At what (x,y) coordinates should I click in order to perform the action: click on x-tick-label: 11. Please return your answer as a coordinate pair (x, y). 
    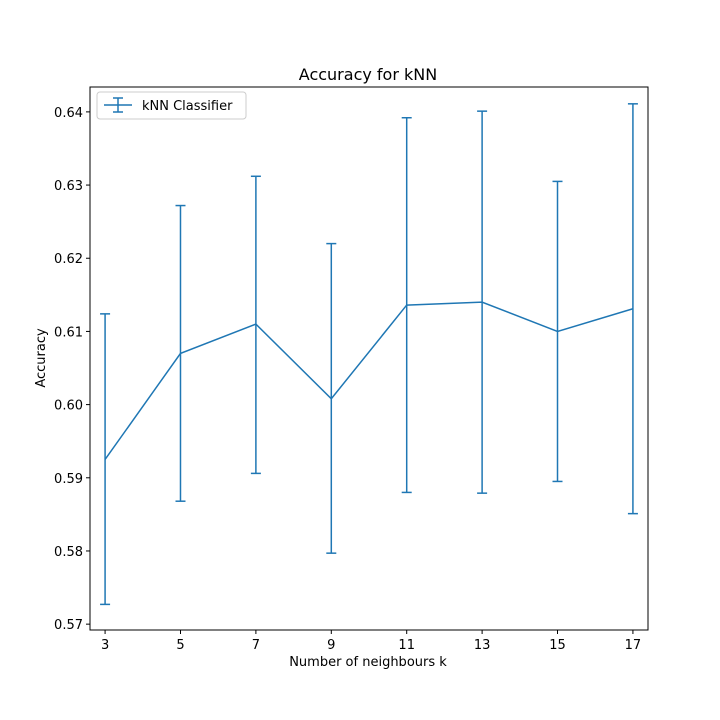
    Looking at the image, I should click on (406, 645).